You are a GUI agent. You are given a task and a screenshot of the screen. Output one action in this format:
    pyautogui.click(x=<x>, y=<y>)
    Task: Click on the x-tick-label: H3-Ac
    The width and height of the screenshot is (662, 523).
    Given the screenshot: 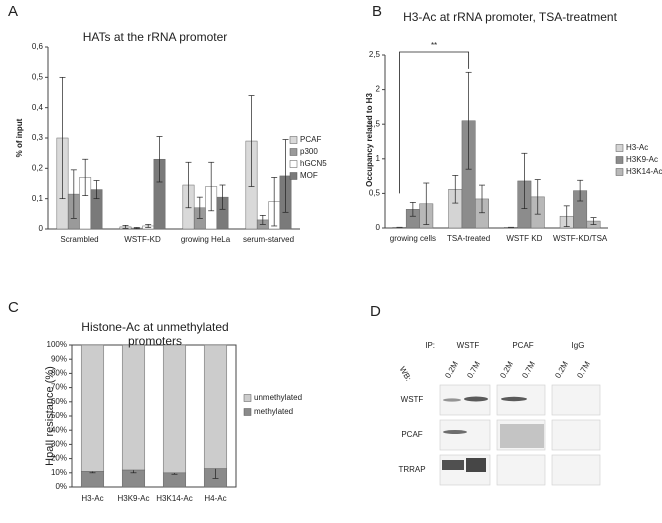 What is the action you would take?
    pyautogui.click(x=92, y=498)
    